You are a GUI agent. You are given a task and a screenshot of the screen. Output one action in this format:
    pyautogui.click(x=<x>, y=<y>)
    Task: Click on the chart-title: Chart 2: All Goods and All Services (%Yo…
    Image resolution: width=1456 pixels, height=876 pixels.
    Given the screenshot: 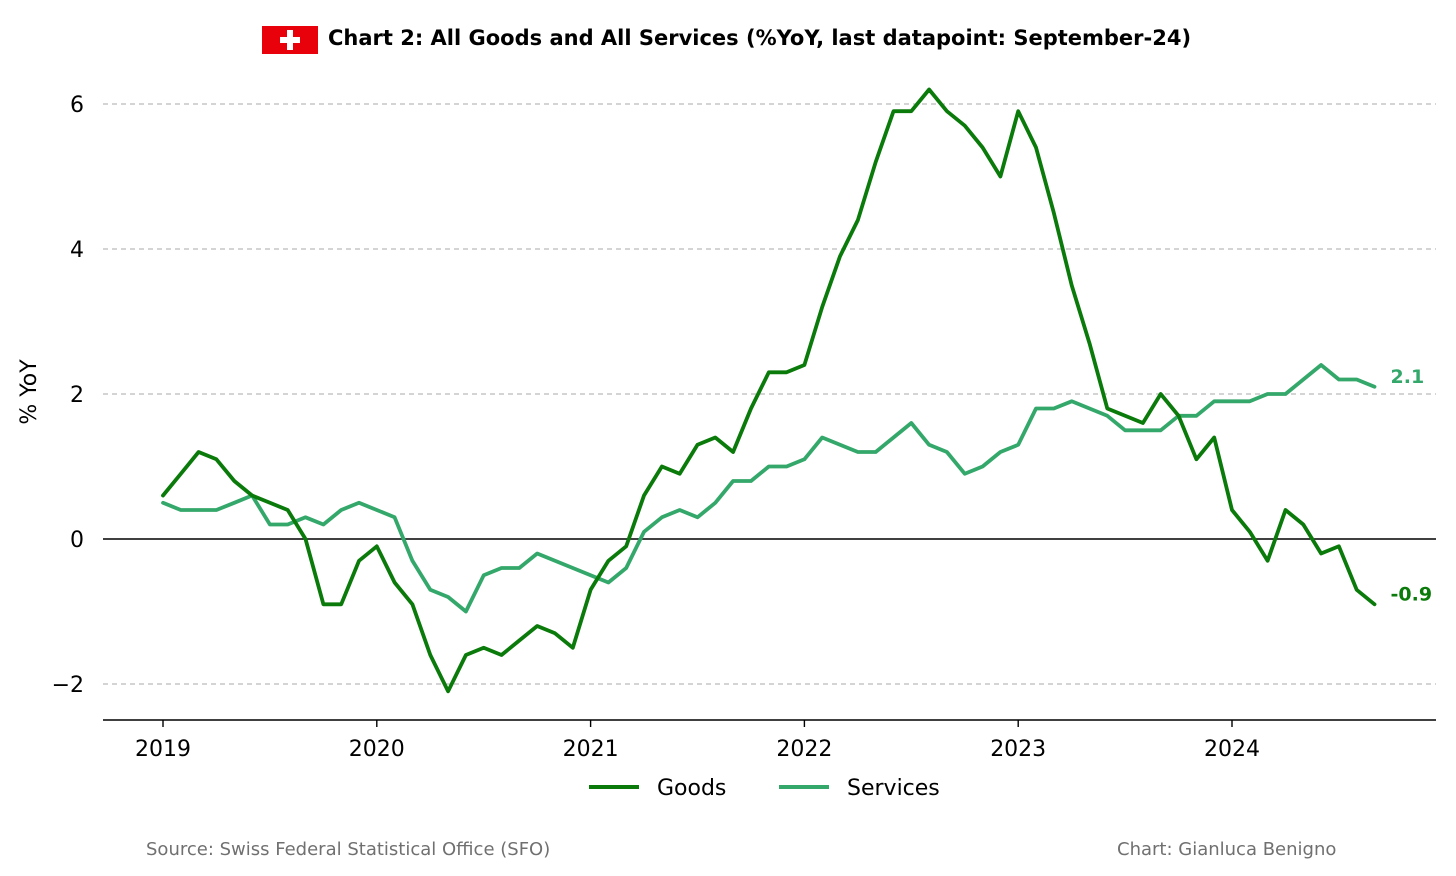 What is the action you would take?
    pyautogui.click(x=759, y=38)
    